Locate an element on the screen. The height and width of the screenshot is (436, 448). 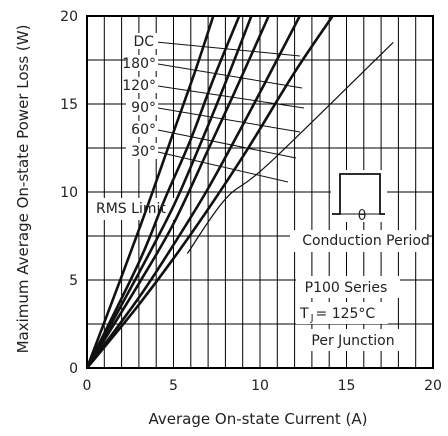
leader-lines is located at coordinates (230, 112).